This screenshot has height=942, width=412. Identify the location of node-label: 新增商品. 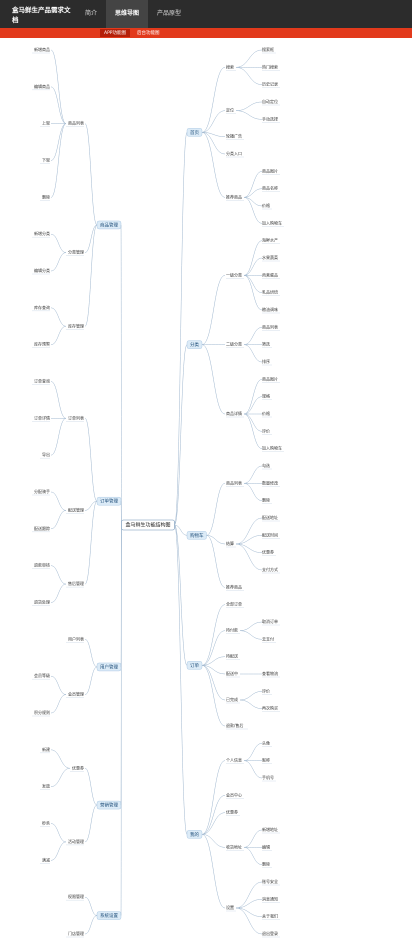
(42, 49).